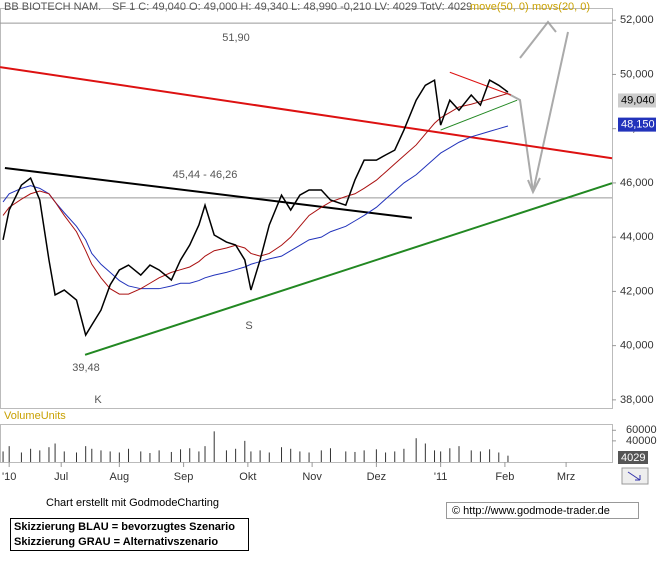 This screenshot has width=657, height=564. I want to click on x-tick-label: Mrz, so click(566, 477).